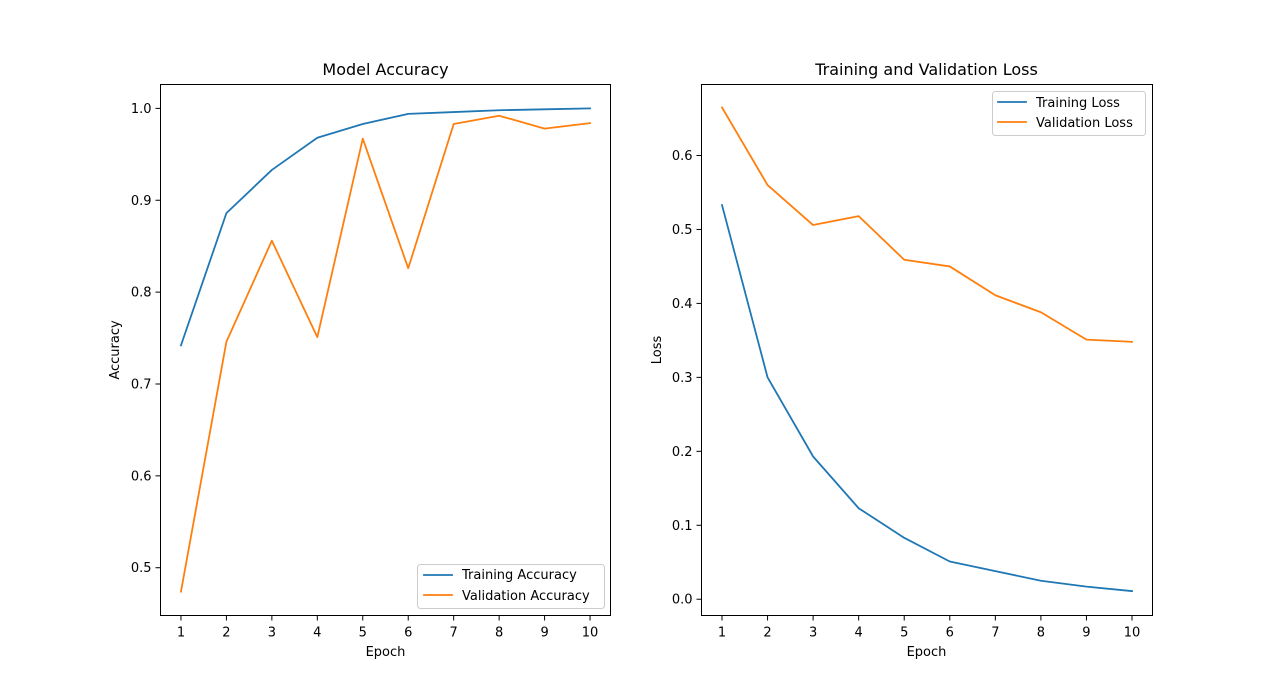 This screenshot has height=692, width=1280. Describe the element at coordinates (526, 596) in the screenshot. I see `accuracy-legend-label-validation: Validation Accuracy` at that location.